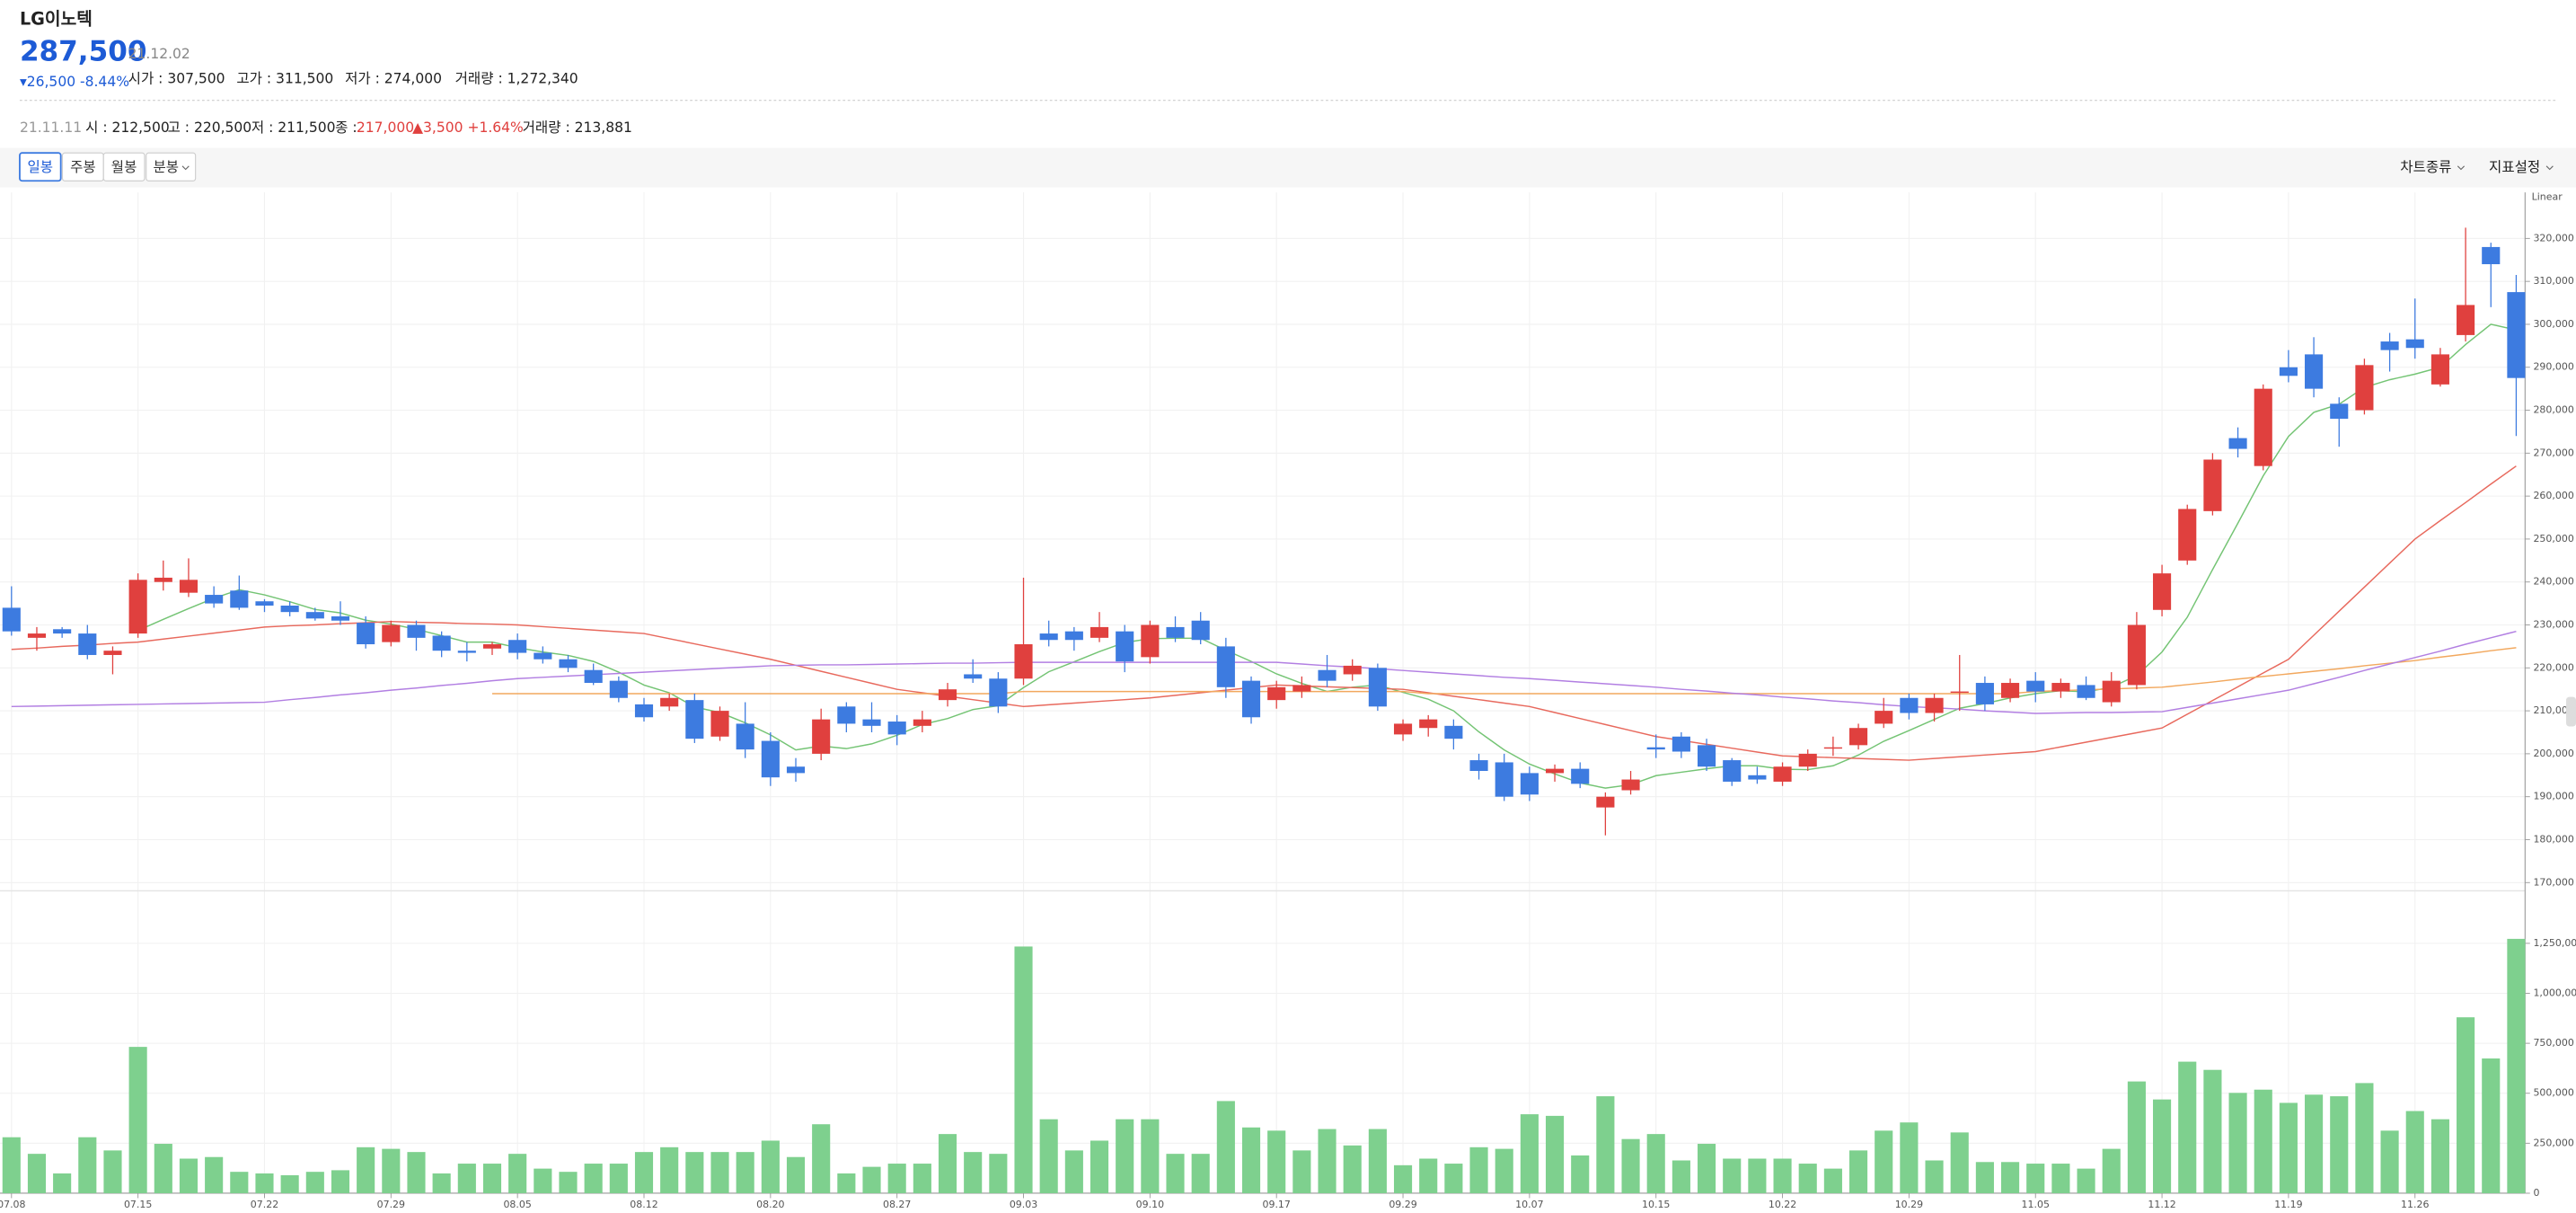 Image resolution: width=2576 pixels, height=1213 pixels. Describe the element at coordinates (2536, 1193) in the screenshot. I see `y-tick-label: 0` at that location.